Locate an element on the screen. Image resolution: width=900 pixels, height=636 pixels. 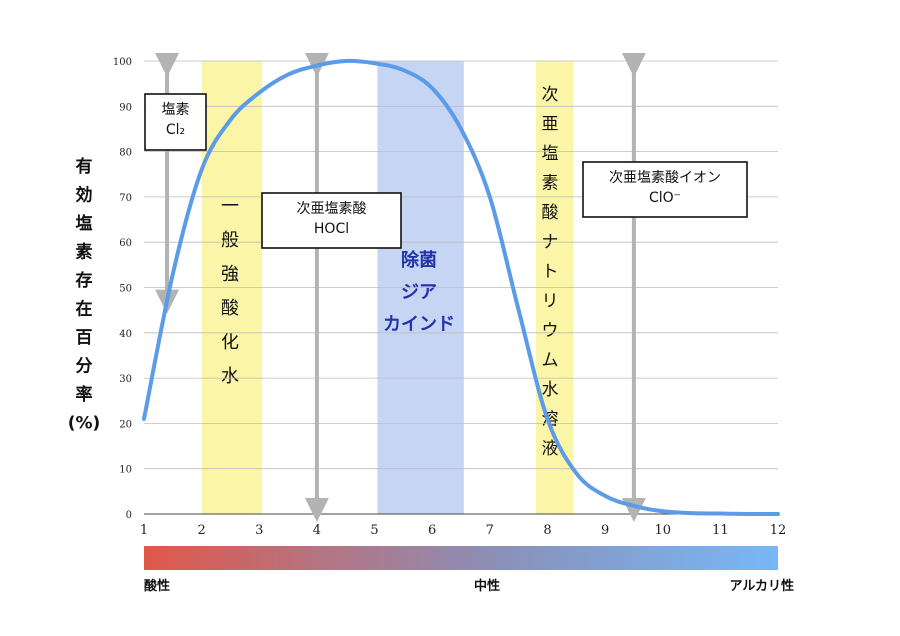
band-label-char: ム is located at coordinates (550, 361).